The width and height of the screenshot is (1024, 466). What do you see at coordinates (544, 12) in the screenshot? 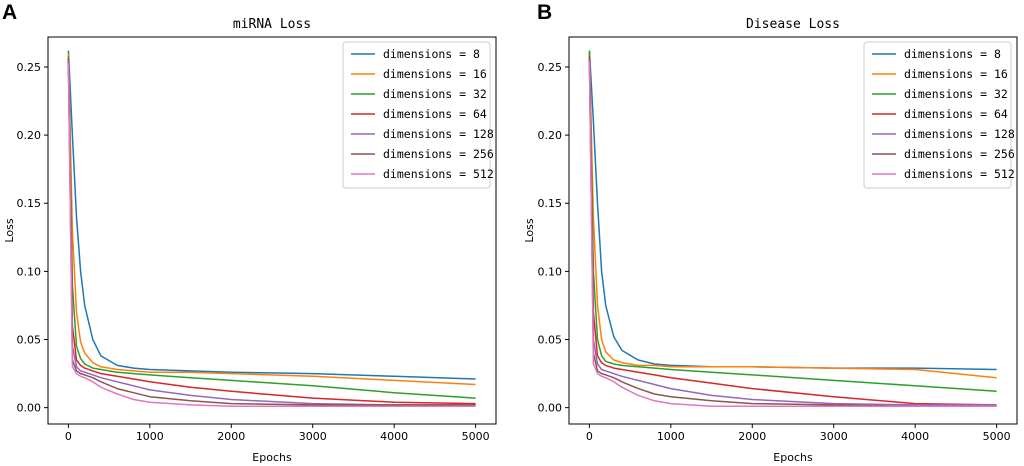
I see `panel-letter: B` at bounding box center [544, 12].